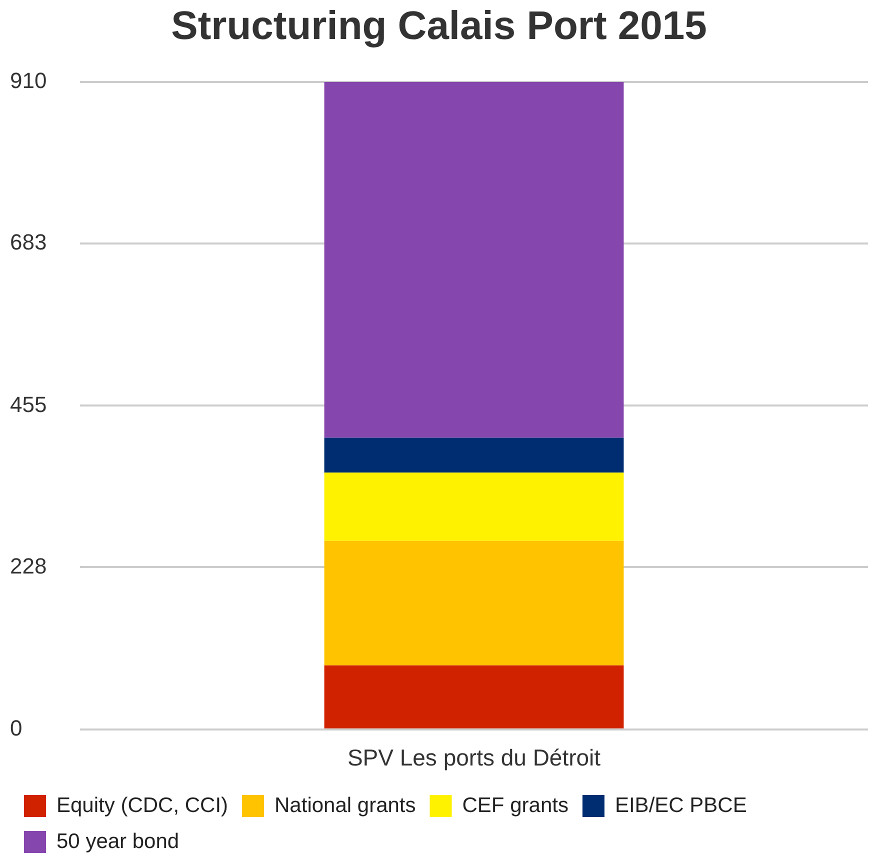 This screenshot has height=863, width=872. Describe the element at coordinates (28, 242) in the screenshot. I see `y-tick-label: 683` at that location.